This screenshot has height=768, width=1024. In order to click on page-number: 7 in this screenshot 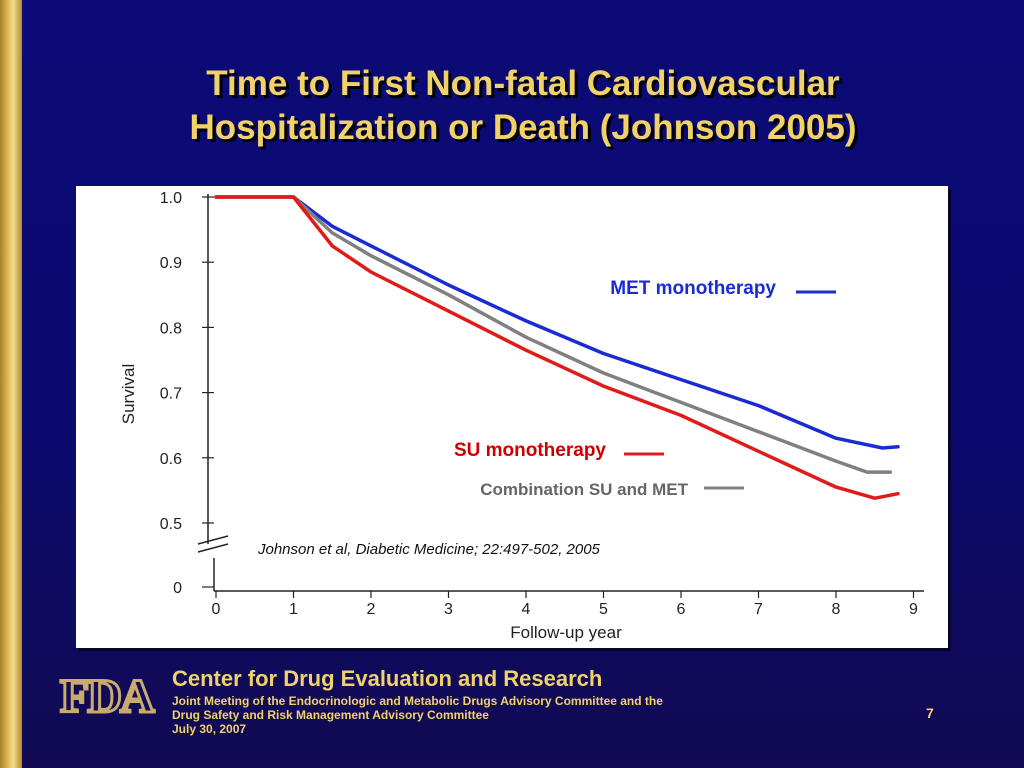, I will do `click(930, 713)`.